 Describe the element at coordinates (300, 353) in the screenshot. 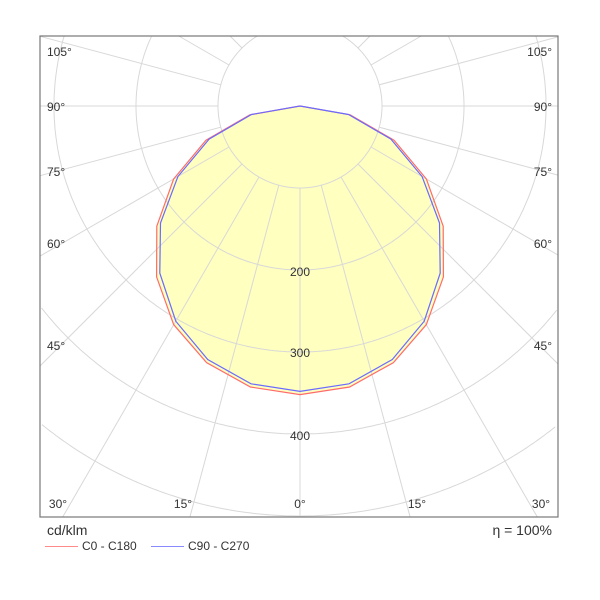

I see `ring-label: 300` at that location.